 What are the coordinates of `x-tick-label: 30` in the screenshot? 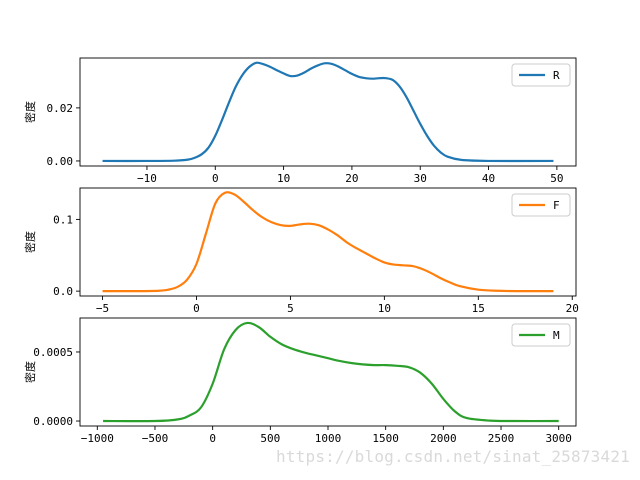 It's located at (420, 178).